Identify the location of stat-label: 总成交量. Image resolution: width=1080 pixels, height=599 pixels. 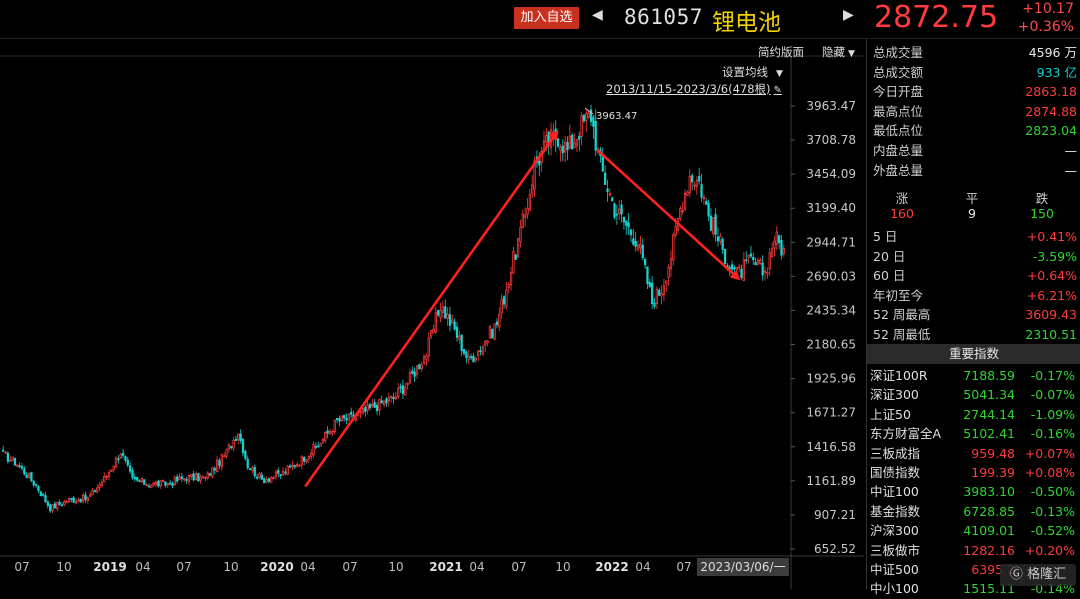
(898, 52).